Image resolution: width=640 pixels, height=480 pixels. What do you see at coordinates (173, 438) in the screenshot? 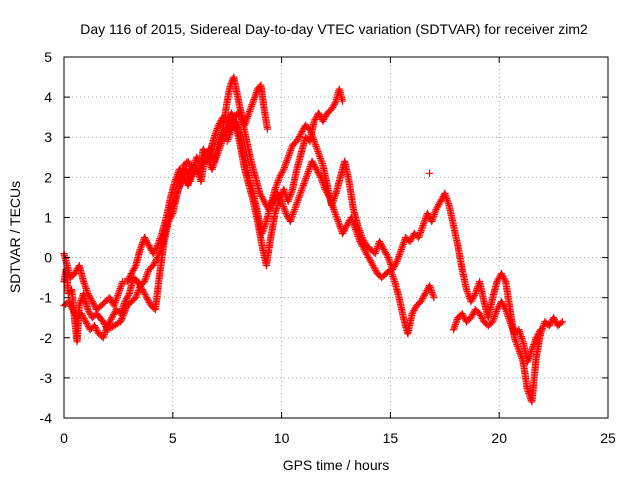
I see `x-tick-label: 5` at bounding box center [173, 438].